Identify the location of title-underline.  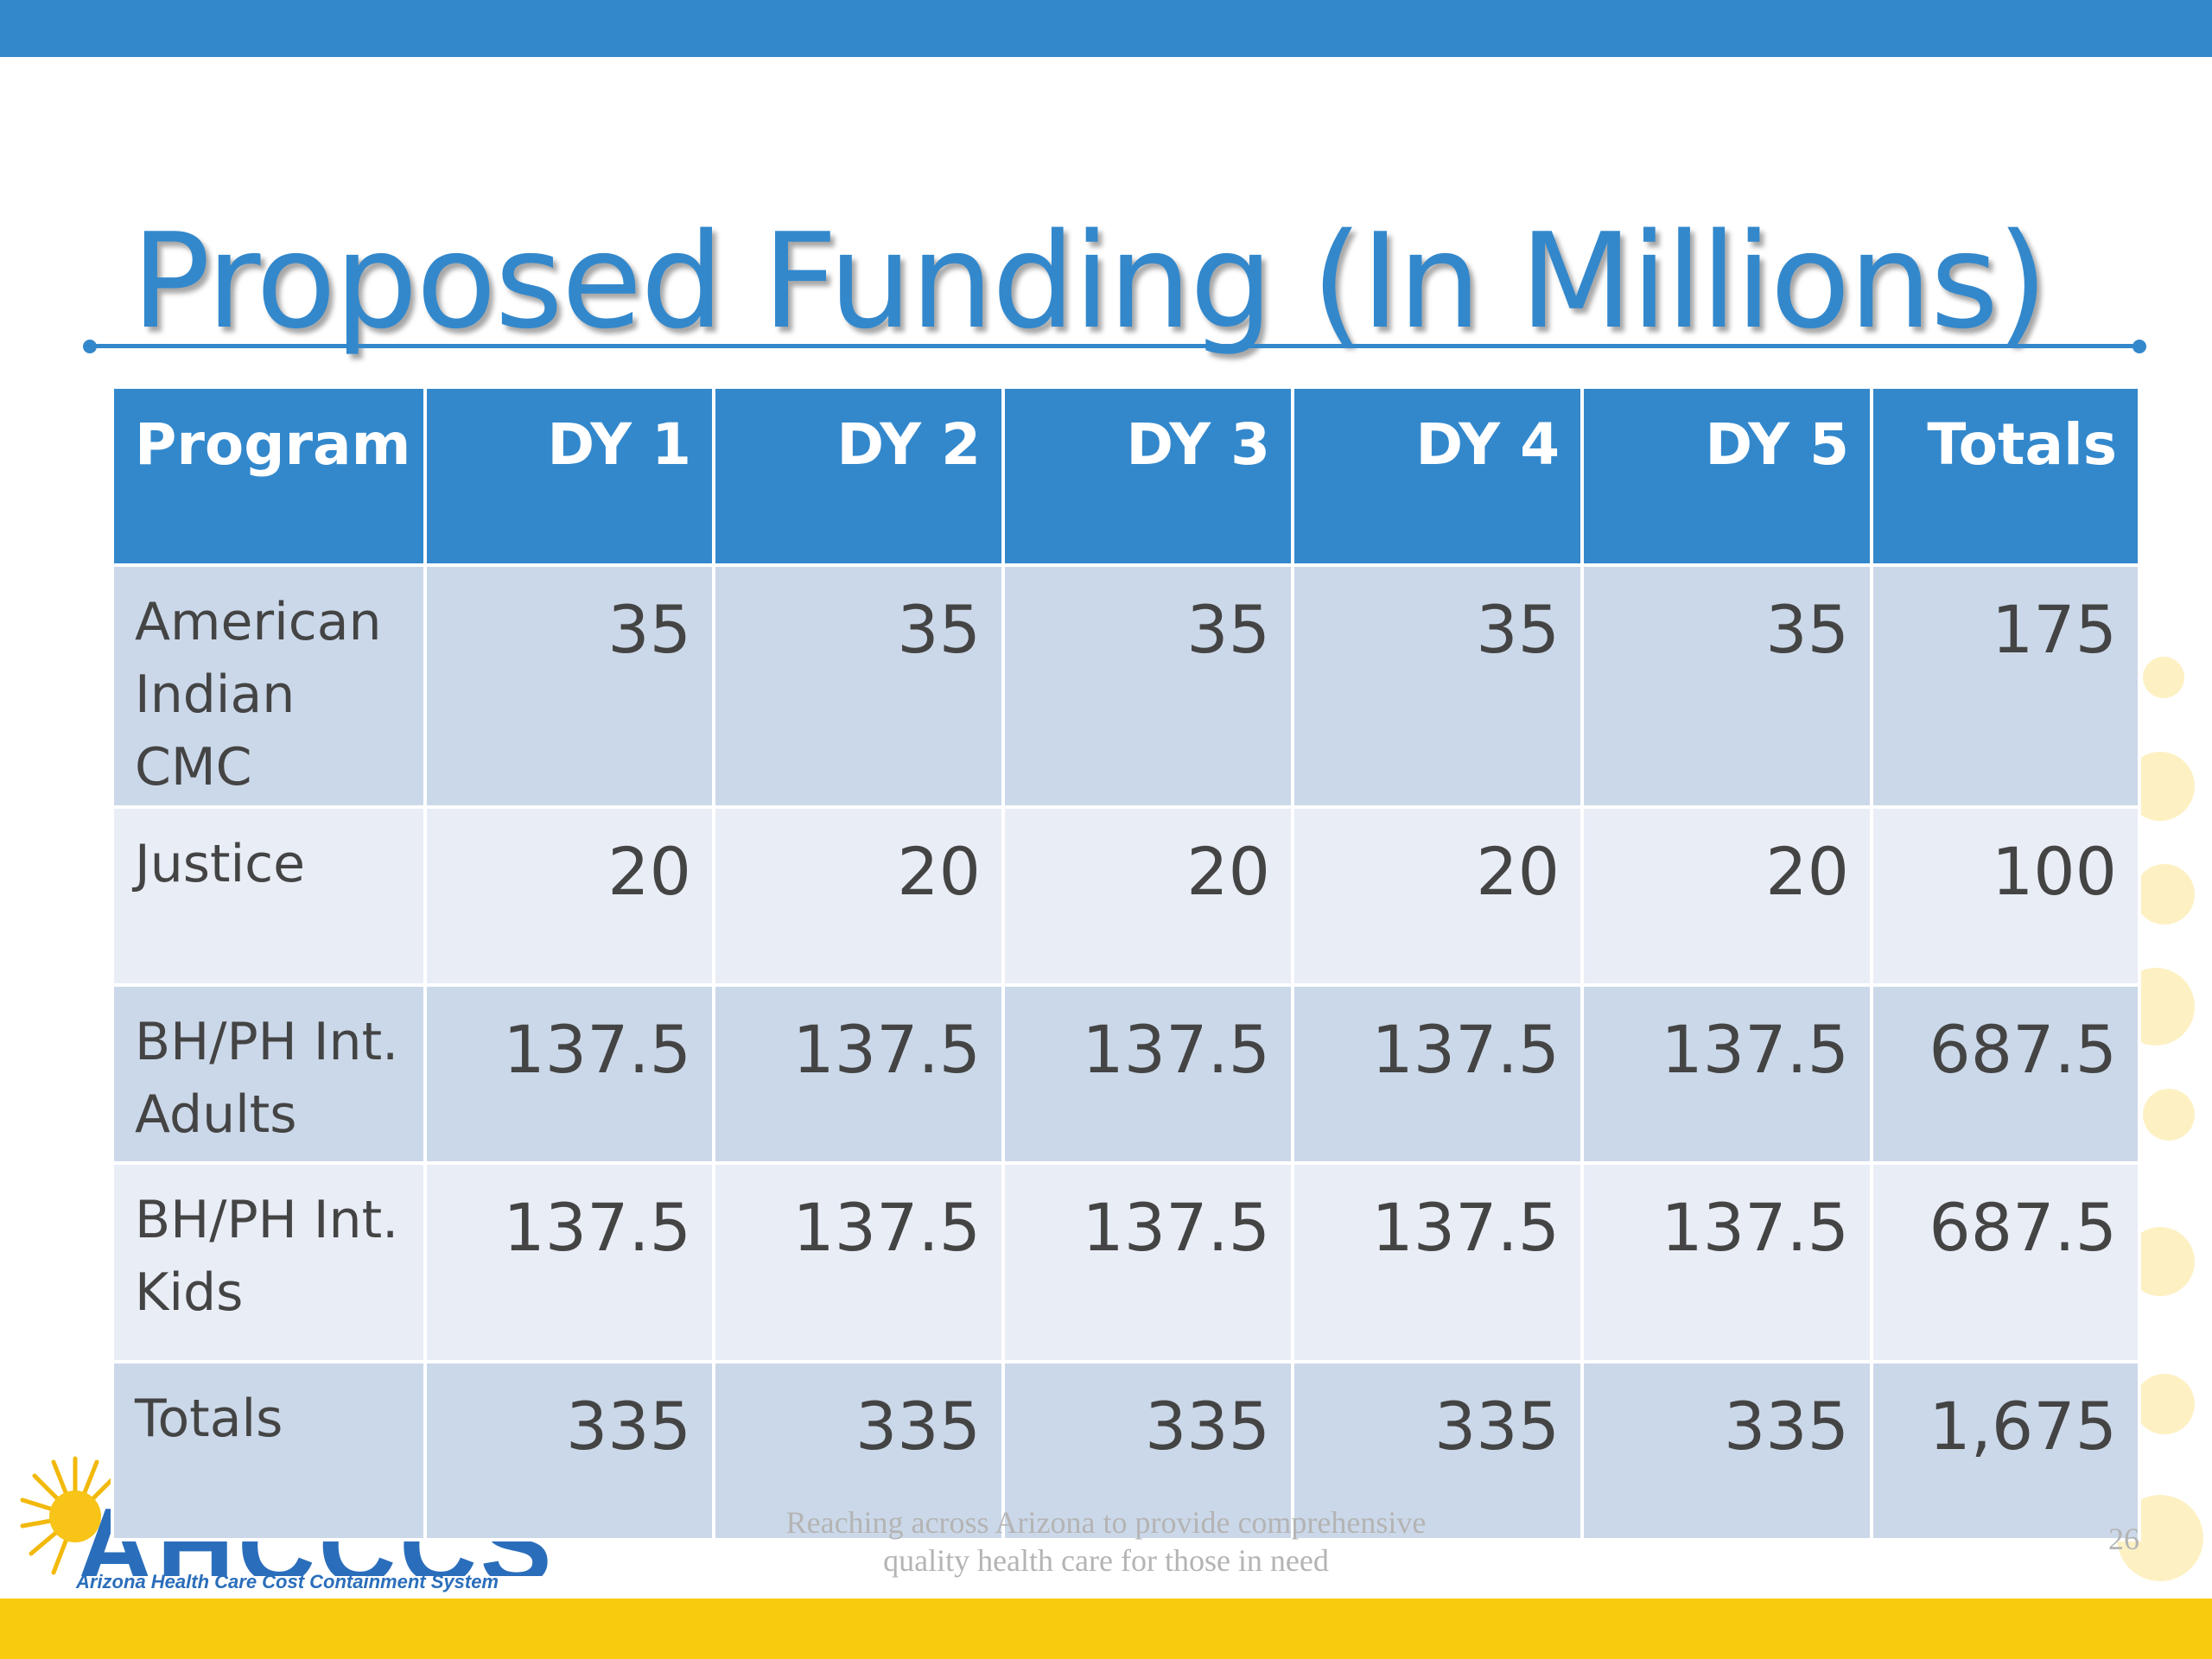
(1114, 346).